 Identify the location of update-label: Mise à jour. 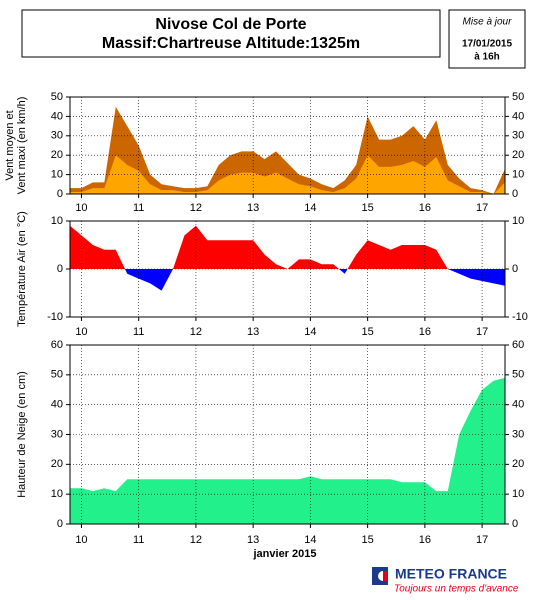
(488, 22).